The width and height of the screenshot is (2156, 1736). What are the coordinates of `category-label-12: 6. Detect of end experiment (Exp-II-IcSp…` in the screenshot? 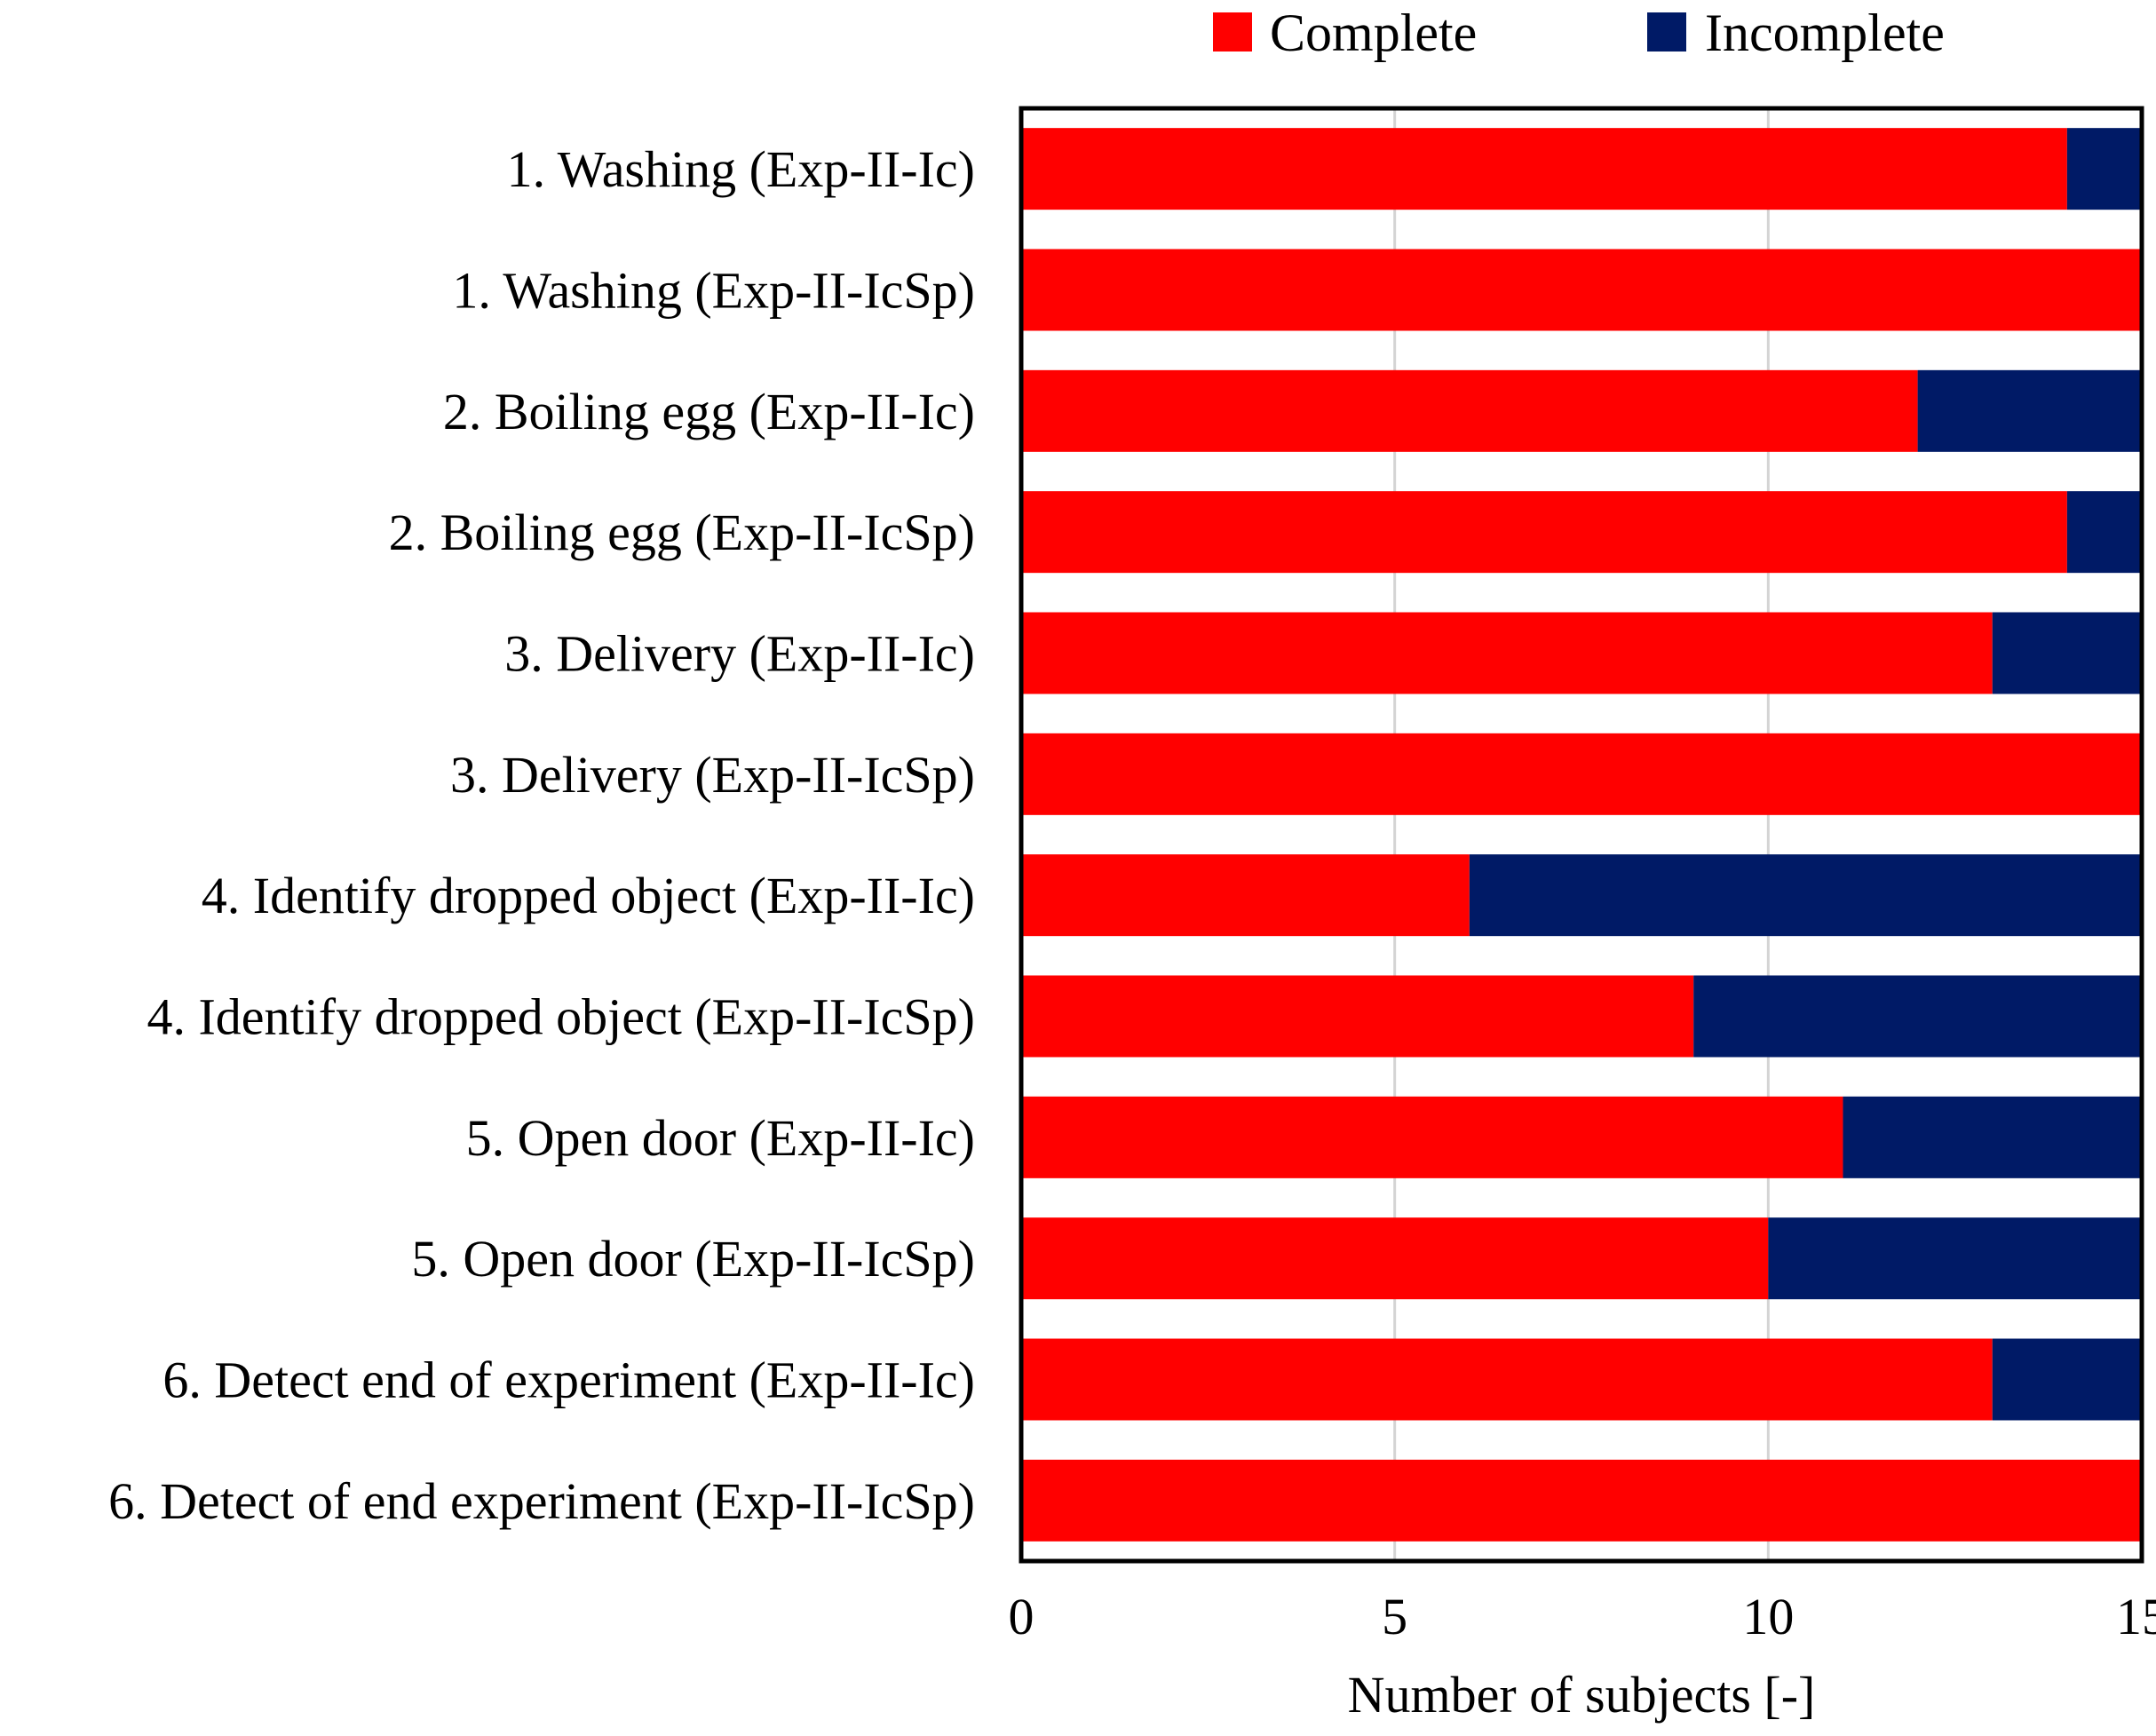 It's located at (541, 1501).